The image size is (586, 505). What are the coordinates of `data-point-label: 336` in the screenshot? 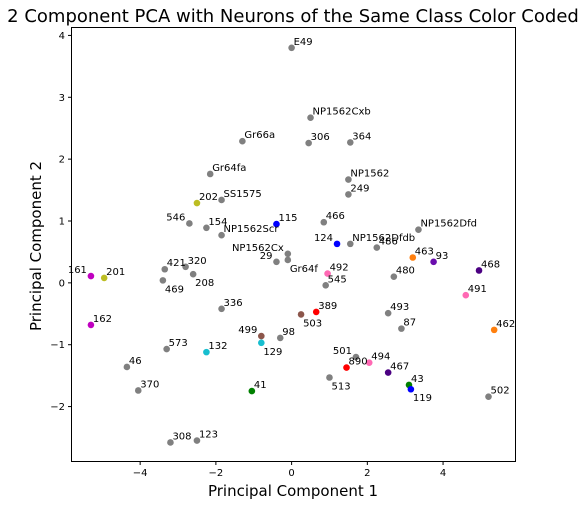 It's located at (233, 303).